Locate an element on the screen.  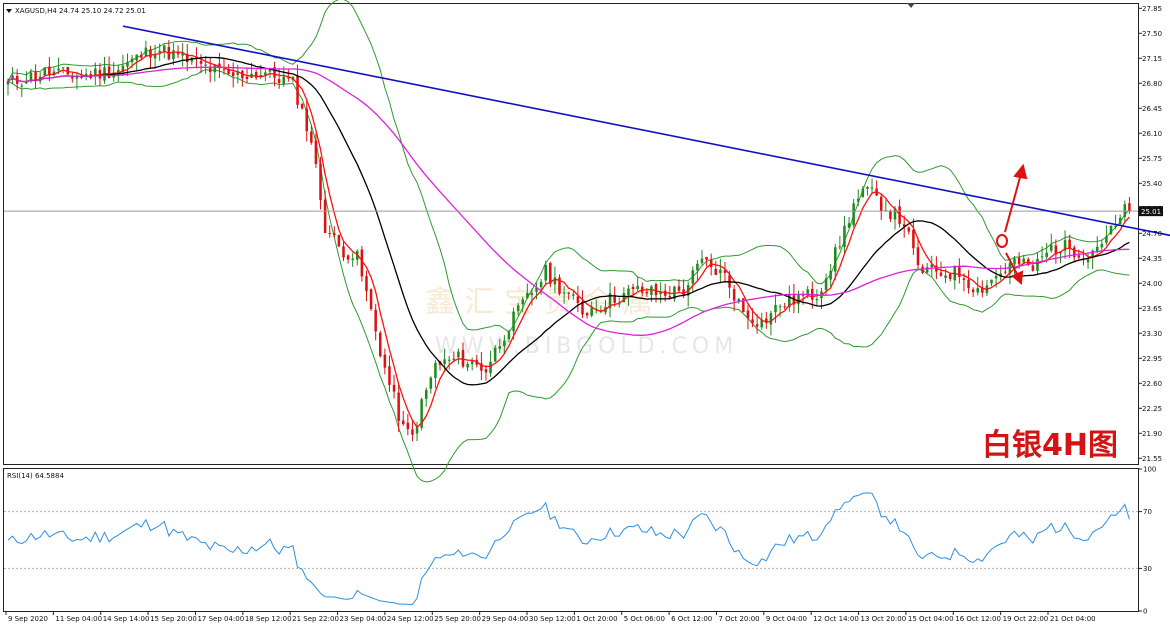
time-tick-label: 13 Oct 20:00 is located at coordinates (884, 619).